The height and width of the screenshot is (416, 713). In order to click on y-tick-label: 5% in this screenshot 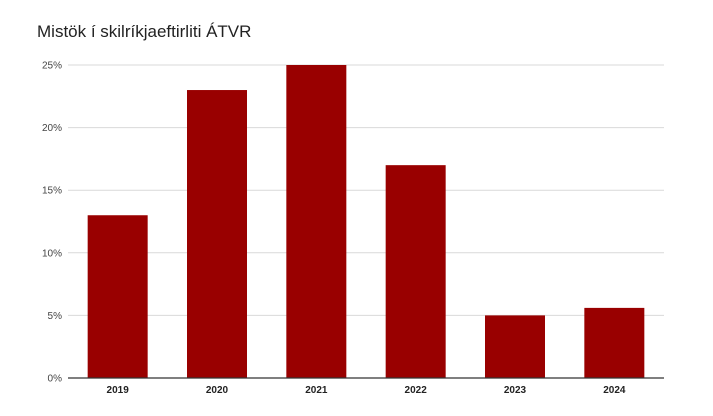, I will do `click(55, 316)`.